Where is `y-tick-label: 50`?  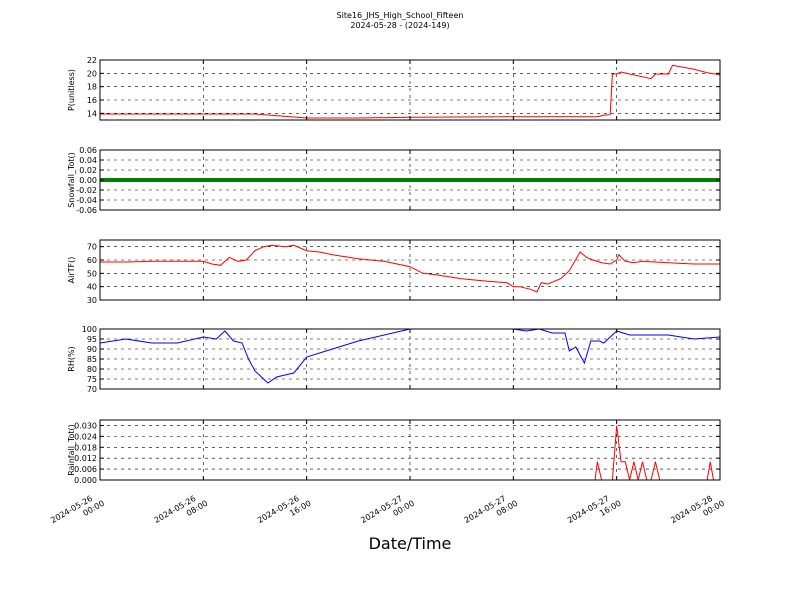
y-tick-label: 50 is located at coordinates (92, 273).